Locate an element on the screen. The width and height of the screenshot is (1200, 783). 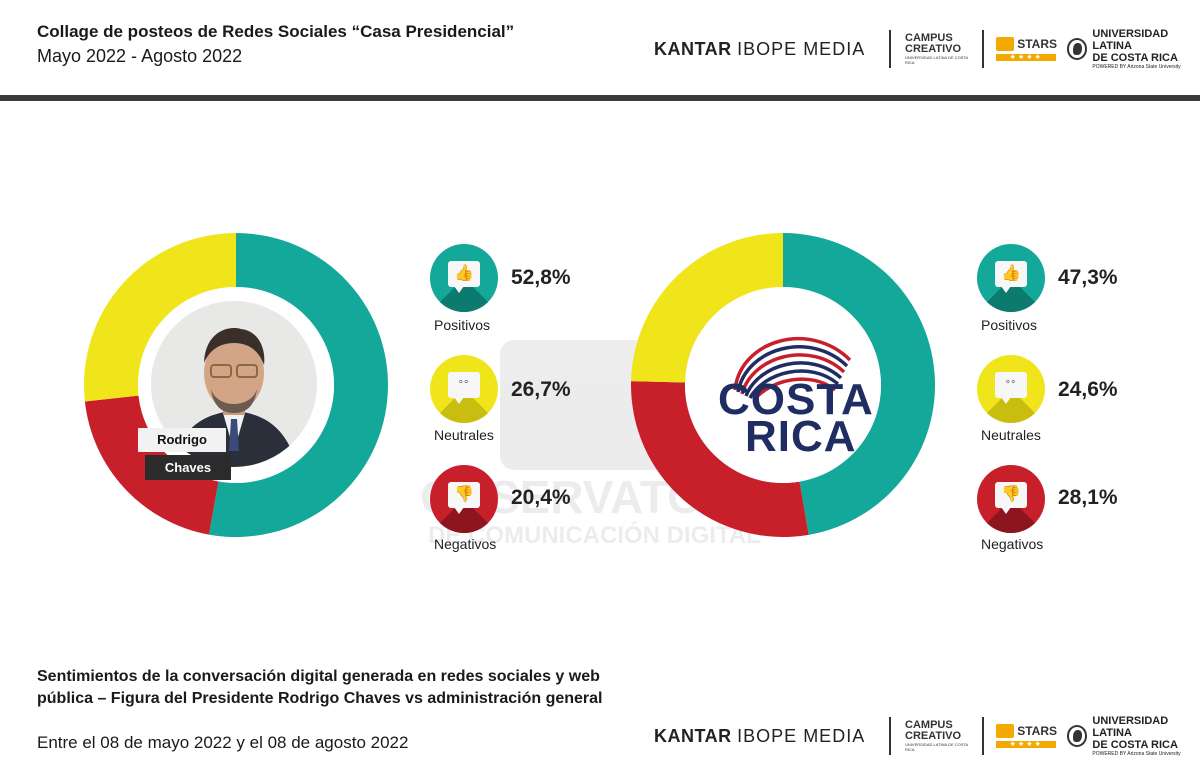
pct-neutral: 26,7% is located at coordinates (541, 389).